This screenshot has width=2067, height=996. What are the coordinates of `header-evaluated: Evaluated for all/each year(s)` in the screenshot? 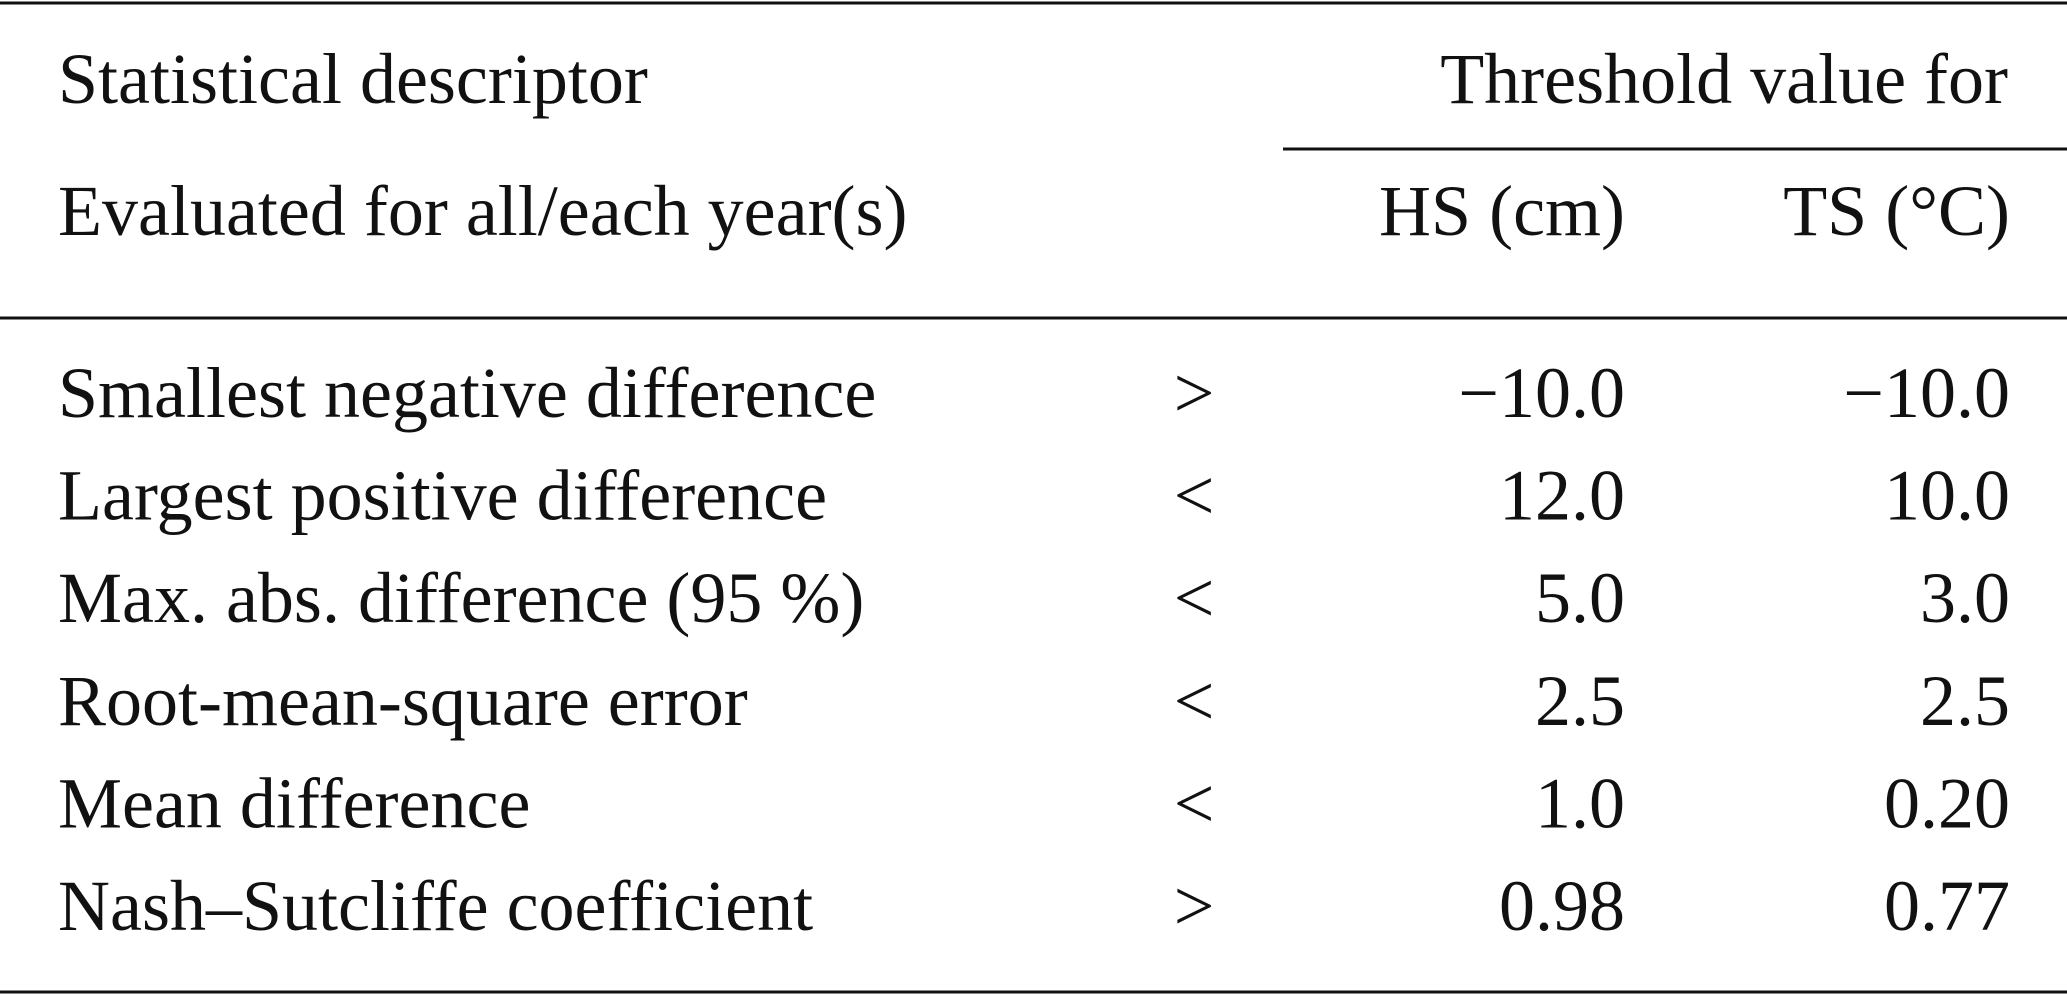 It's located at (483, 211).